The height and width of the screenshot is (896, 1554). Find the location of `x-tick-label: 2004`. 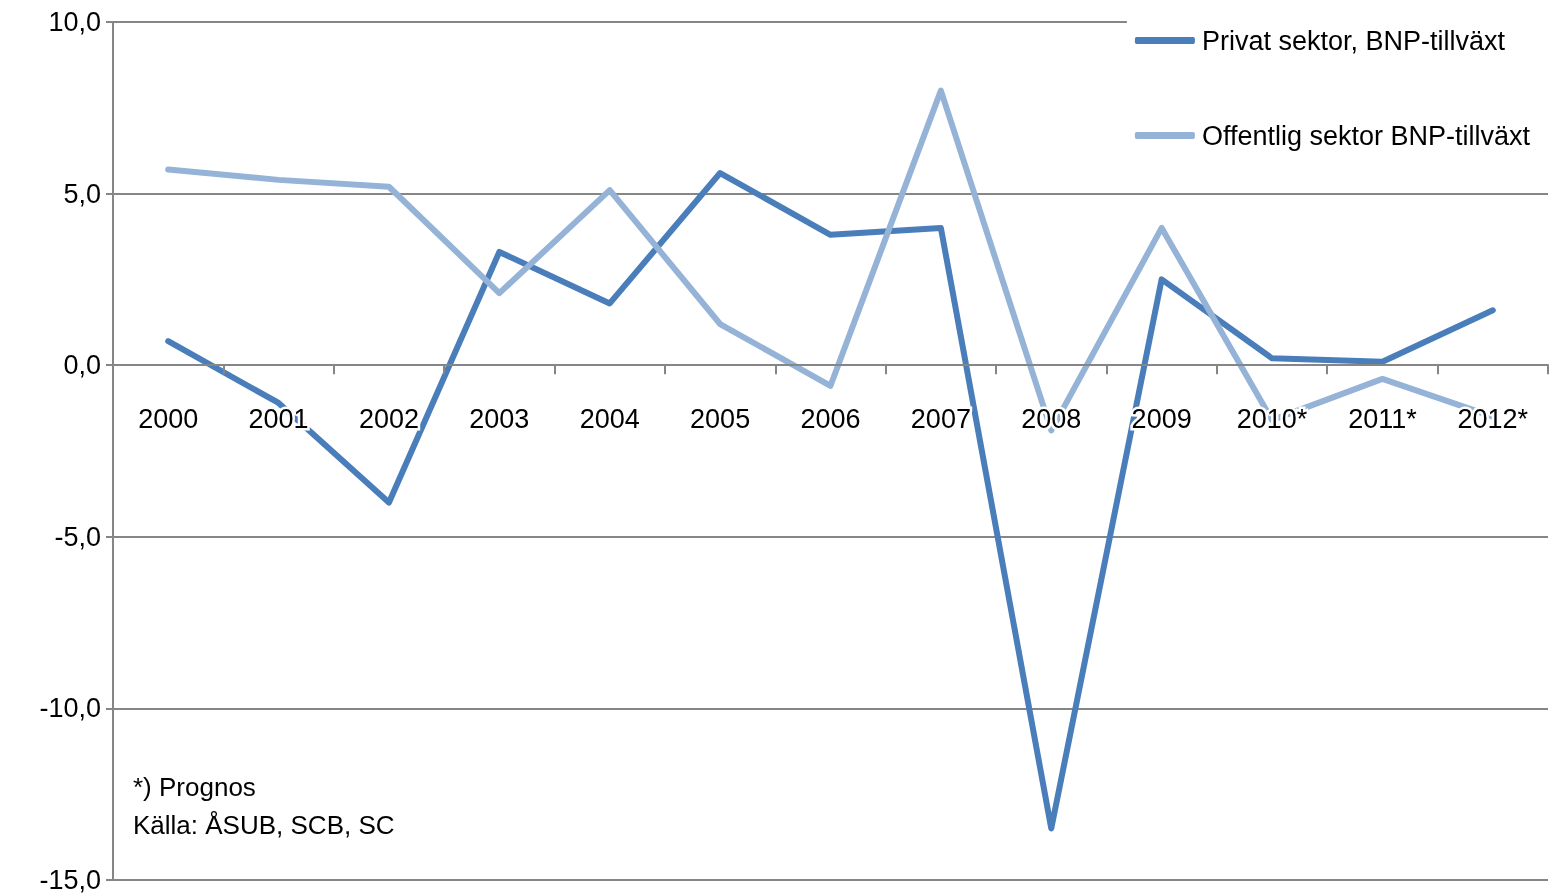

x-tick-label: 2004 is located at coordinates (609, 418).